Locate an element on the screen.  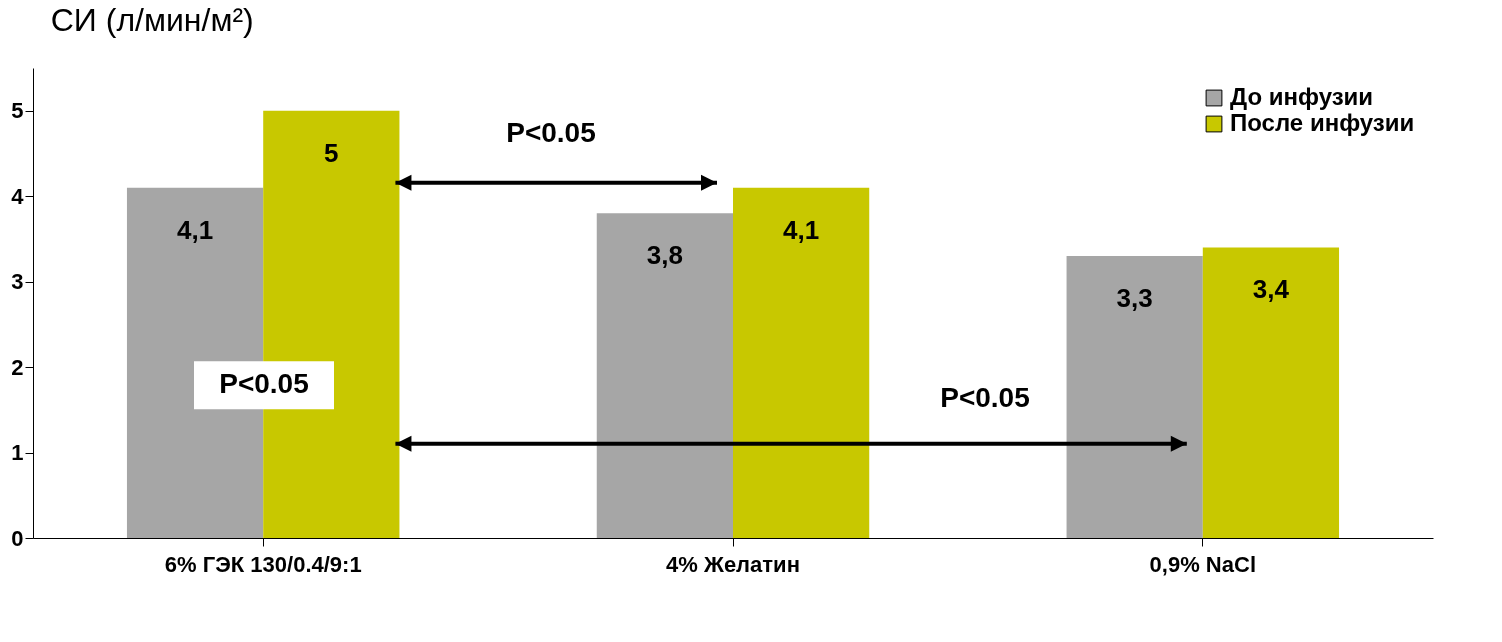
y-tick-label: 1 is located at coordinates (17, 453).